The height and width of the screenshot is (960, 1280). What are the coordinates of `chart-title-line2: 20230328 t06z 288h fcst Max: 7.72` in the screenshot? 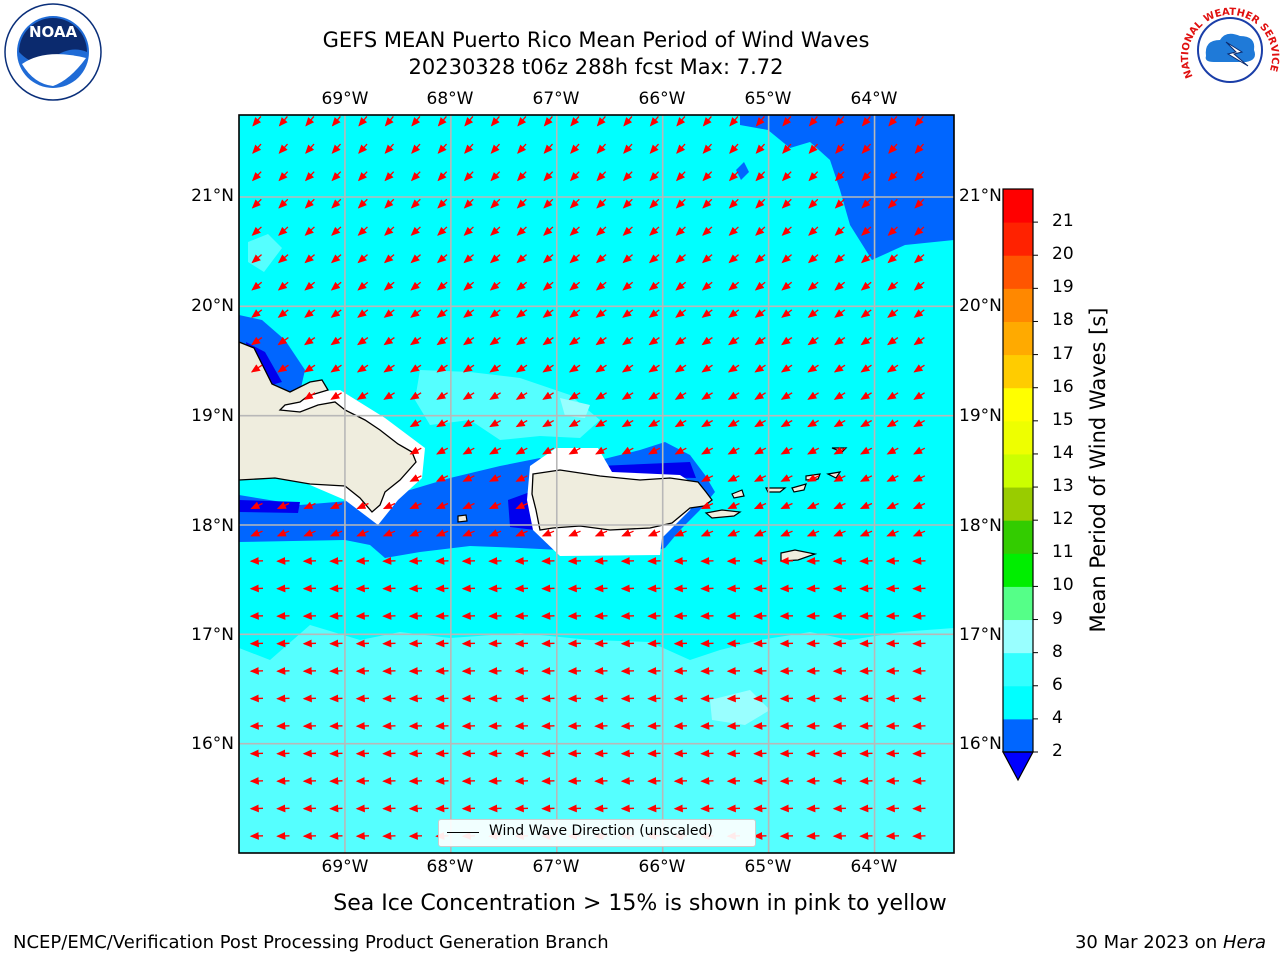 It's located at (596, 67).